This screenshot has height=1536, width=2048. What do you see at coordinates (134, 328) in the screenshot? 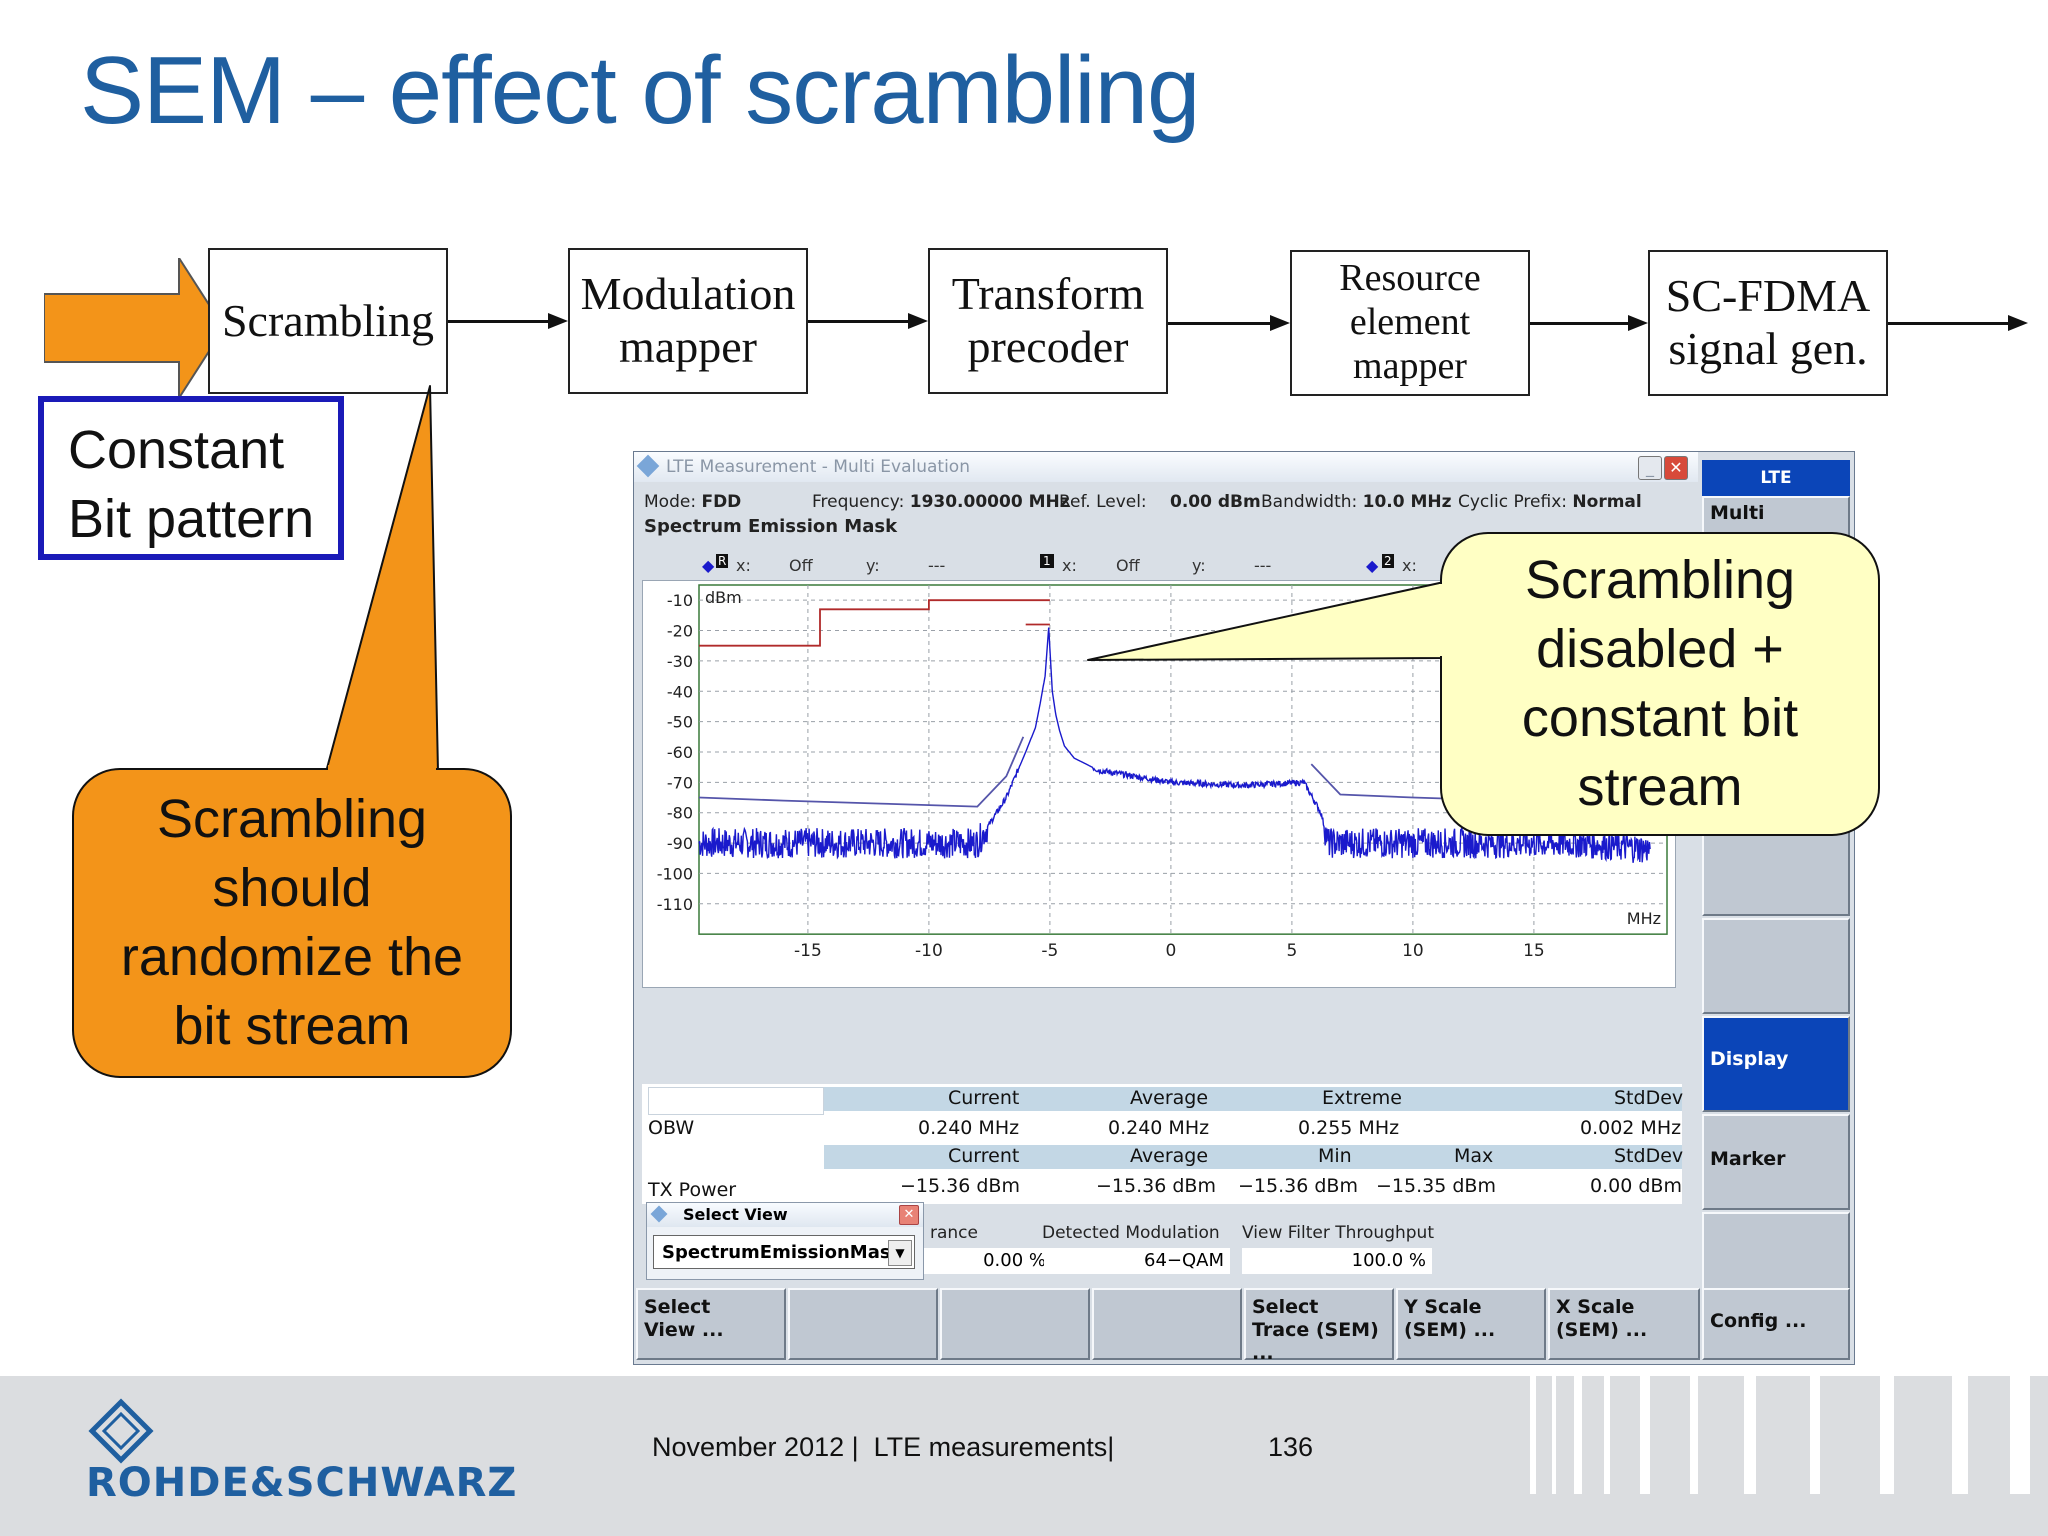
I see `input-arrow` at bounding box center [134, 328].